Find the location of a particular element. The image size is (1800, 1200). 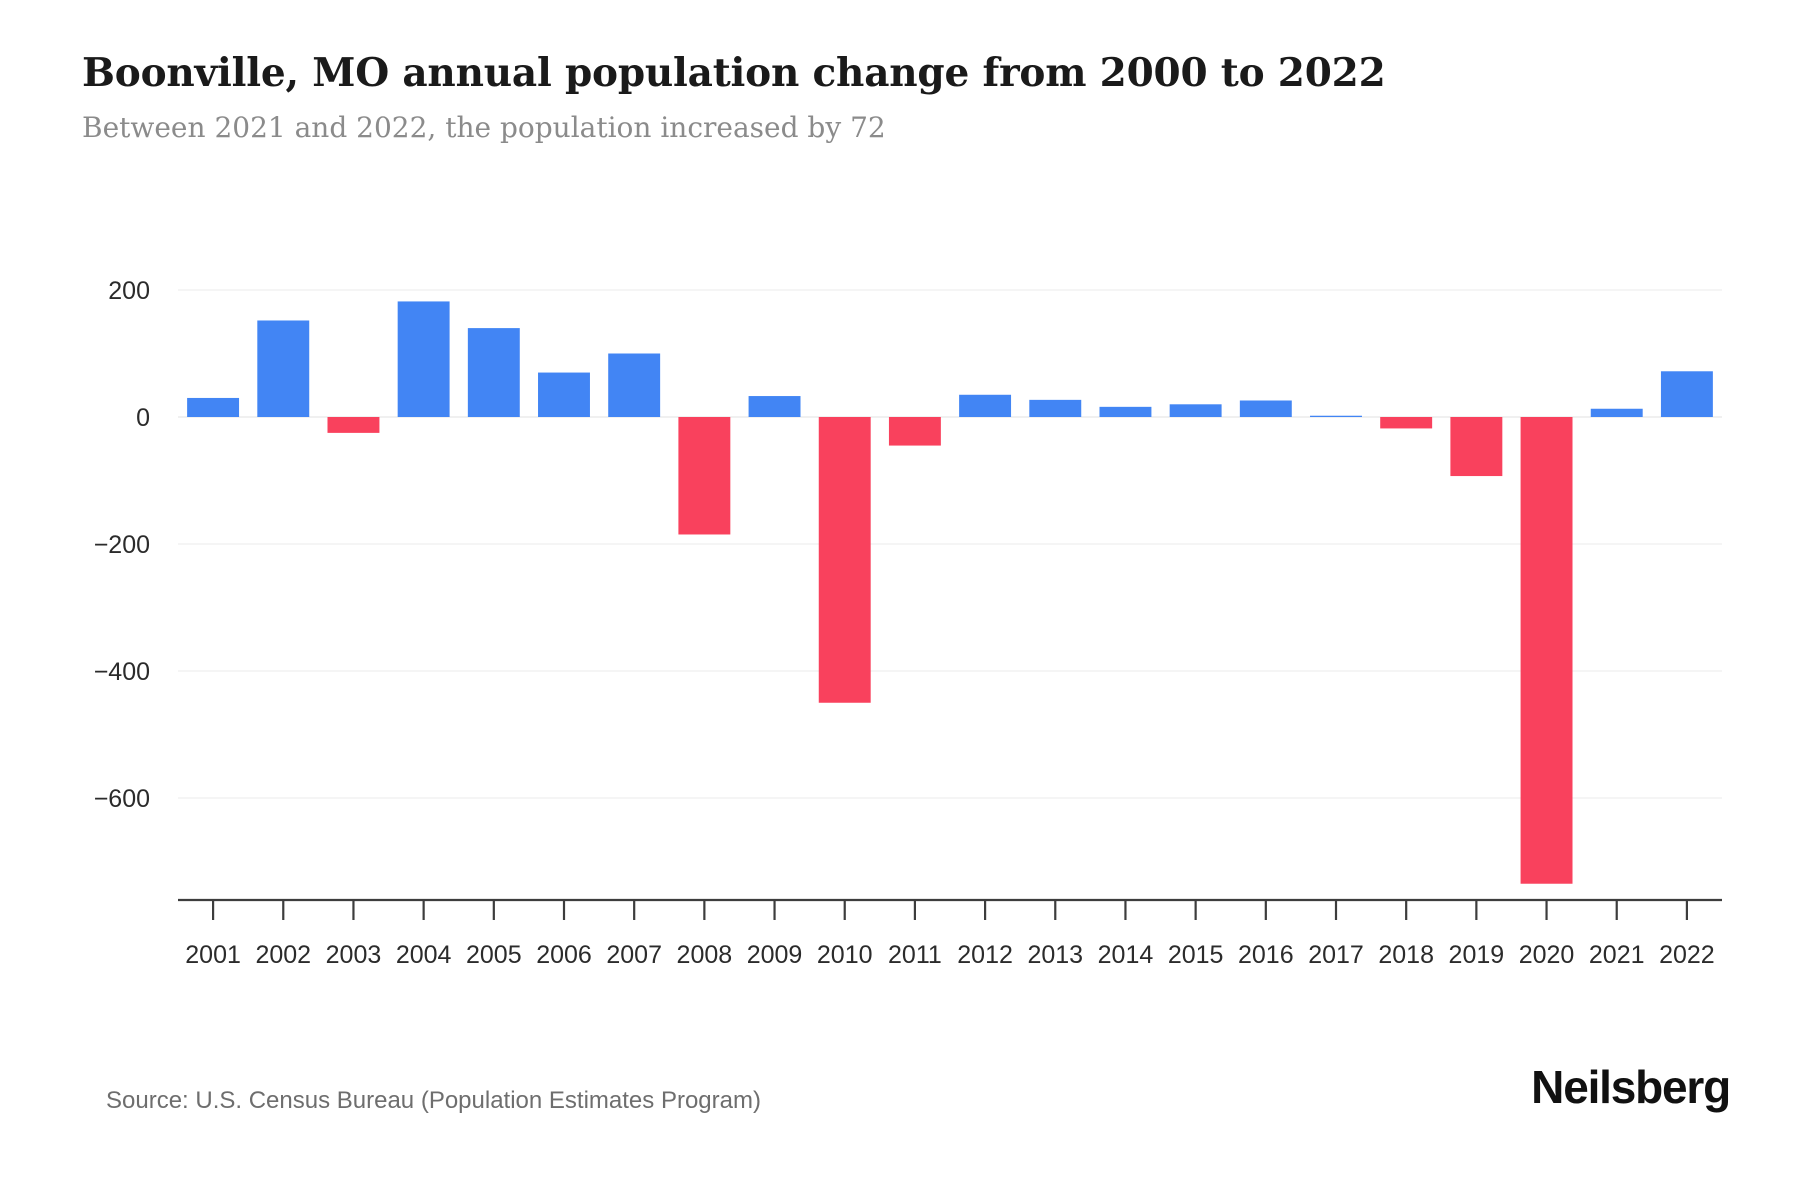

x-tick-label-2008: 2008 is located at coordinates (705, 955).